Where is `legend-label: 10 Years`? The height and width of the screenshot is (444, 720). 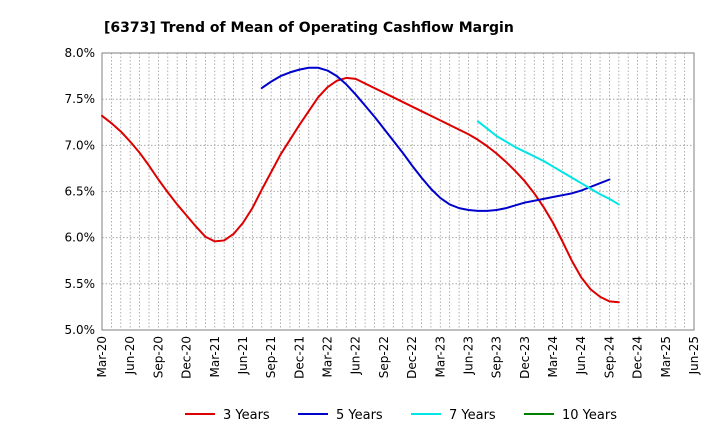
legend-label: 10 Years is located at coordinates (589, 415).